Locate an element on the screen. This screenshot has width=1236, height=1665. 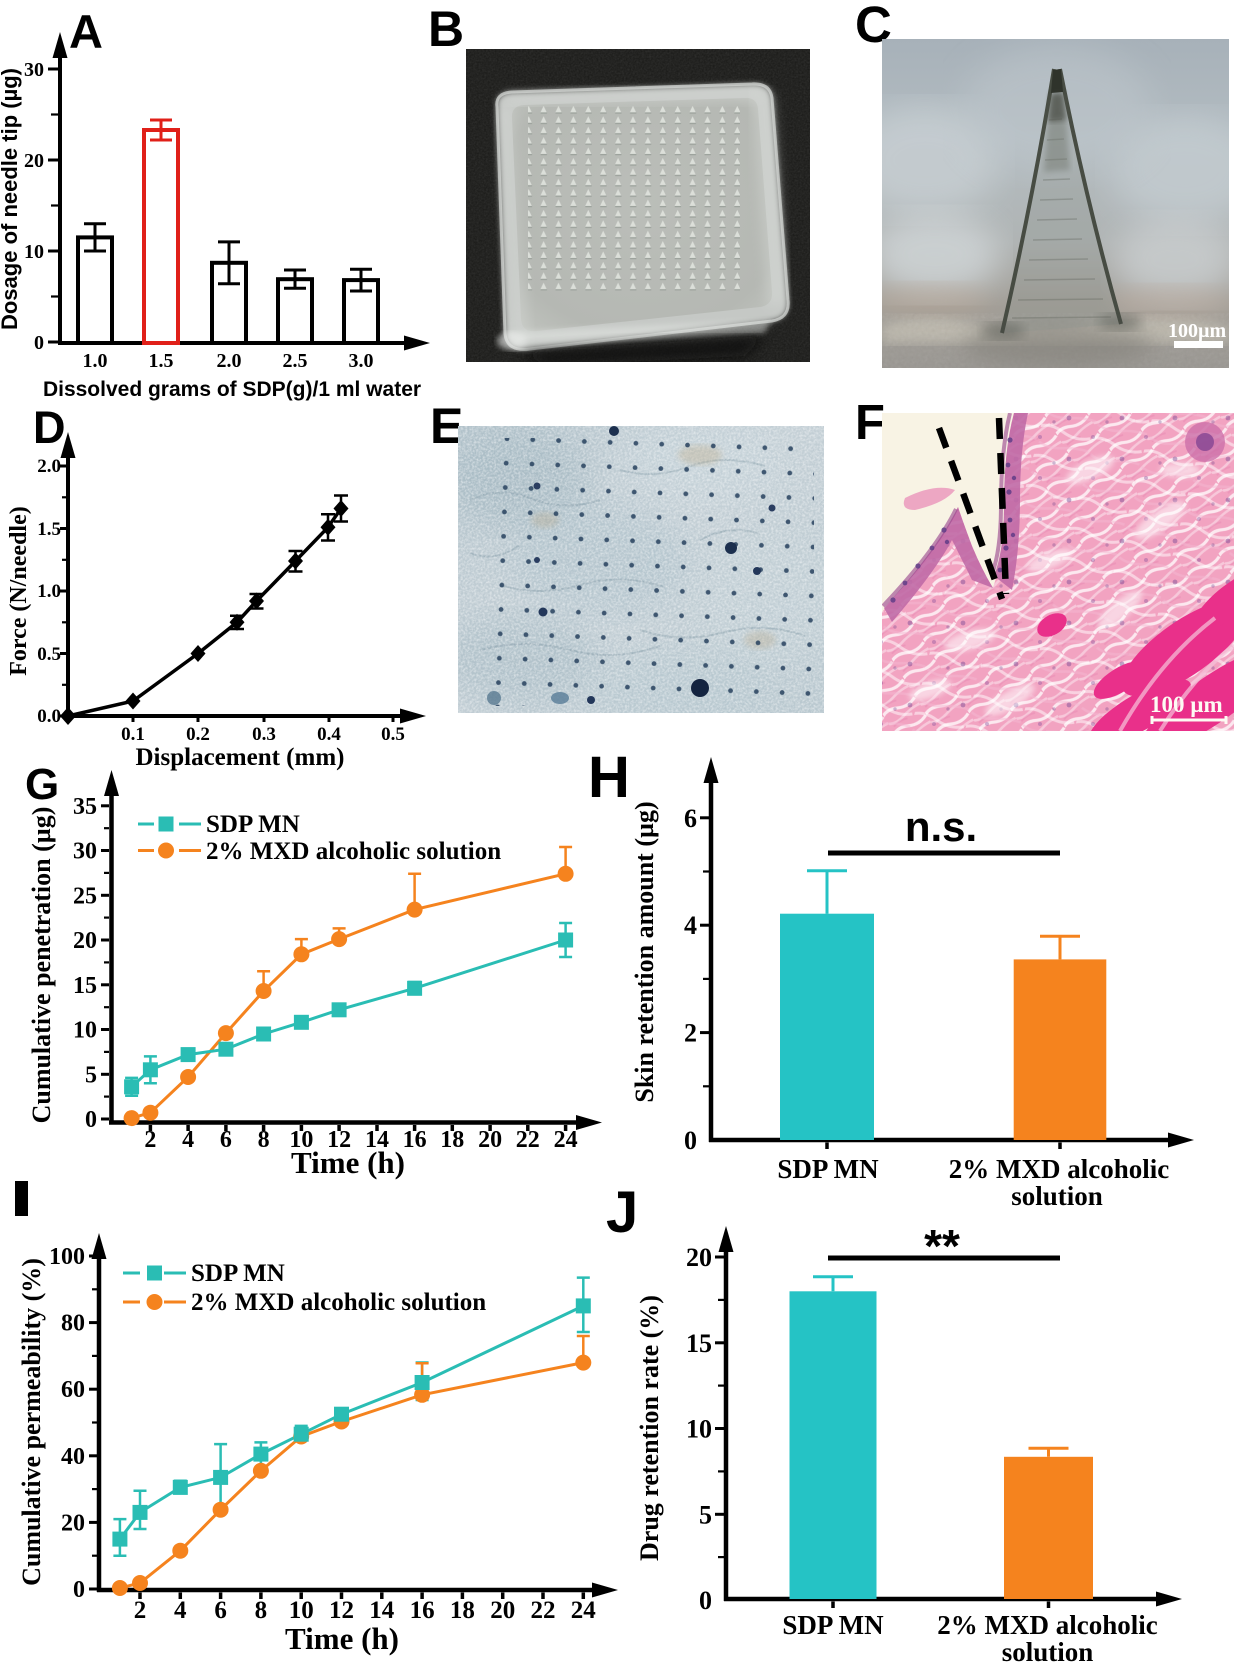
svg-text: Skin retention amount (µg) is located at coordinates (644, 951).